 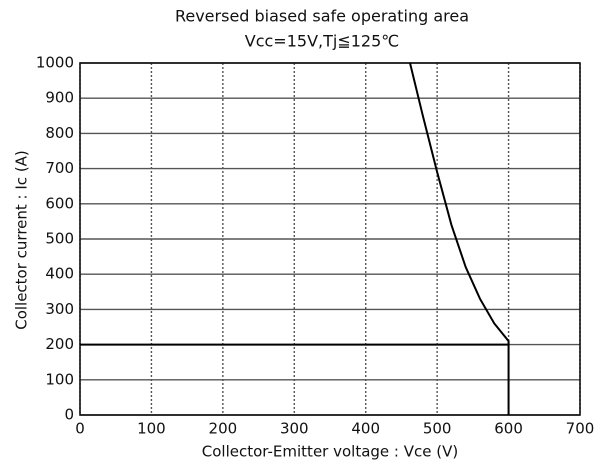 I want to click on x-axis-label: Collector-Emitter voltage : Vce (V), so click(x=330, y=452).